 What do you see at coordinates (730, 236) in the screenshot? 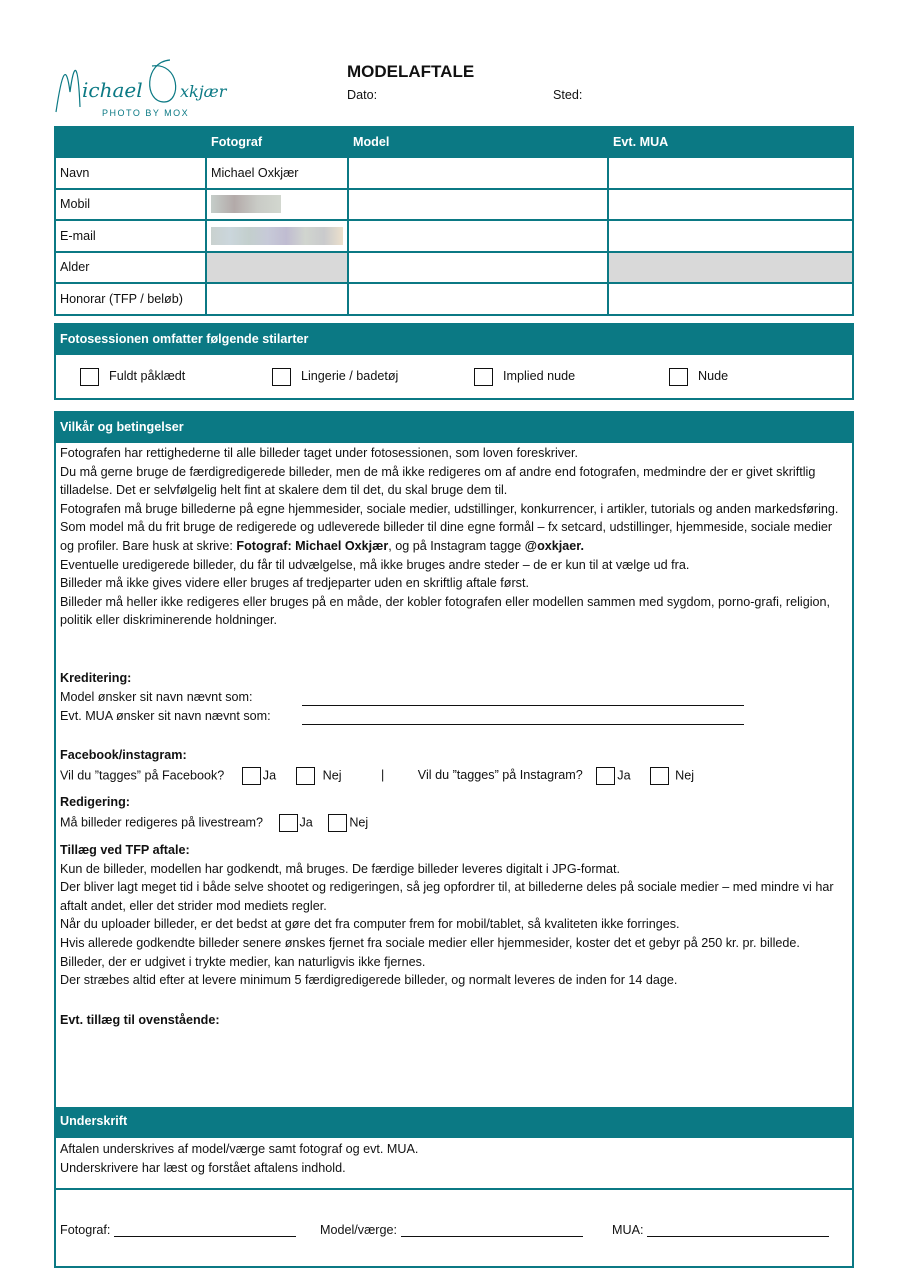
I see `mua-email-field` at bounding box center [730, 236].